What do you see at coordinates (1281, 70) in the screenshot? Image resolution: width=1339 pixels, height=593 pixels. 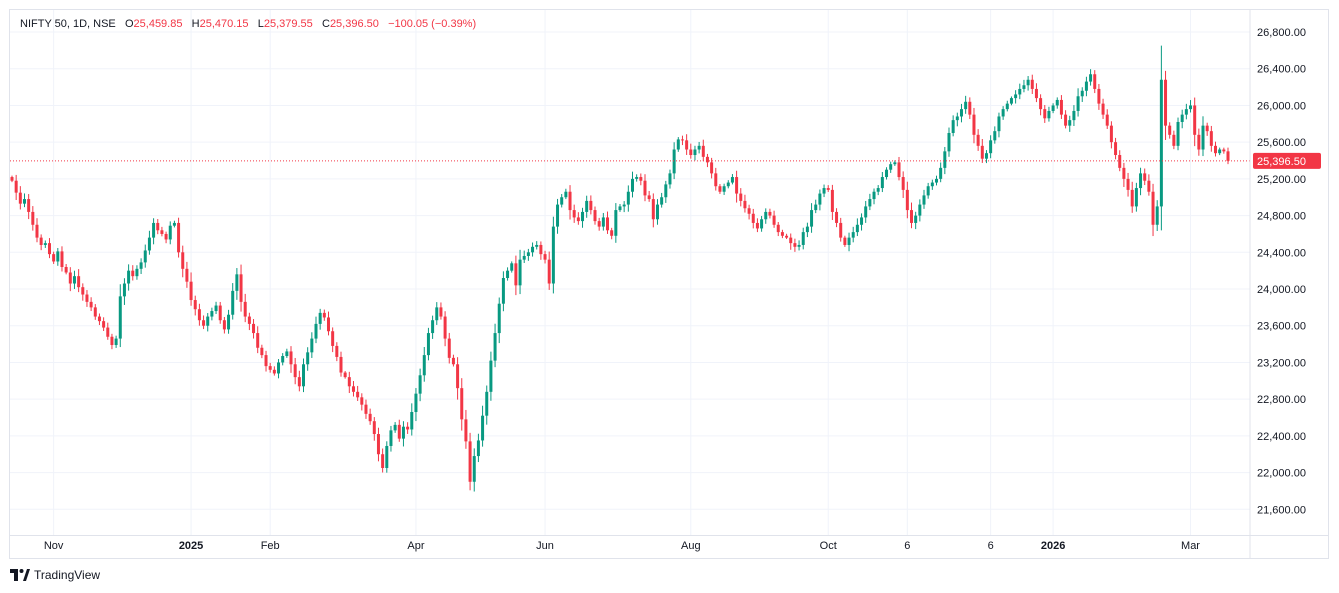 I see `price-tick-label: 26,400.00` at bounding box center [1281, 70].